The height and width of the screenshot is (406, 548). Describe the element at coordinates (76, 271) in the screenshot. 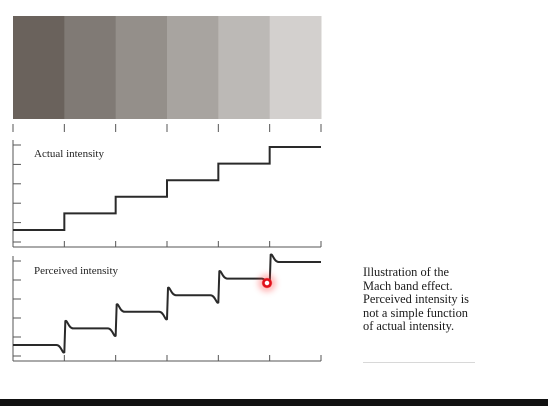

I see `perceived-intensity-label: Perceived intensity` at that location.